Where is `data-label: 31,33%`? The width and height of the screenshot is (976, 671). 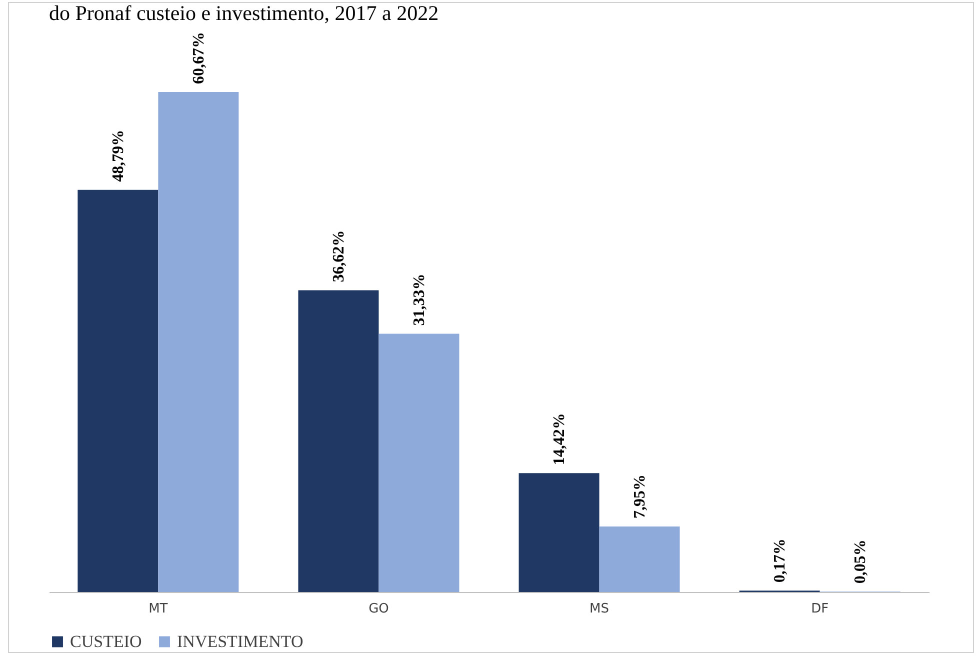 data-label: 31,33% is located at coordinates (419, 300).